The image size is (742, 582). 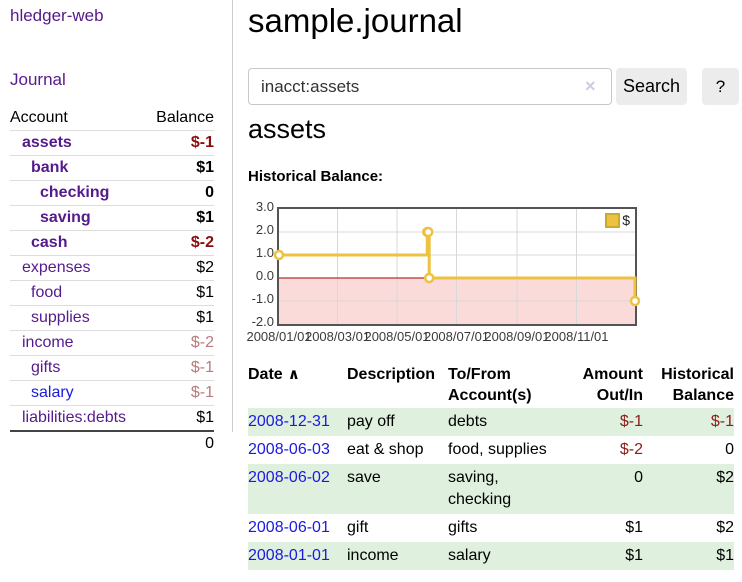 What do you see at coordinates (289, 477) in the screenshot?
I see `transaction-date-link: 2008-06-02` at bounding box center [289, 477].